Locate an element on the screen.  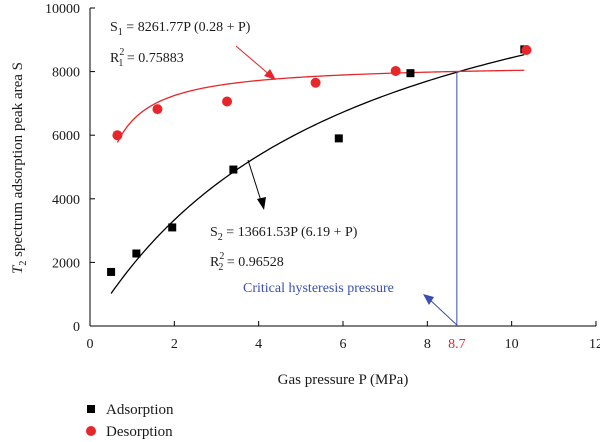
y-tick-label: 8000 is located at coordinates (66, 73).